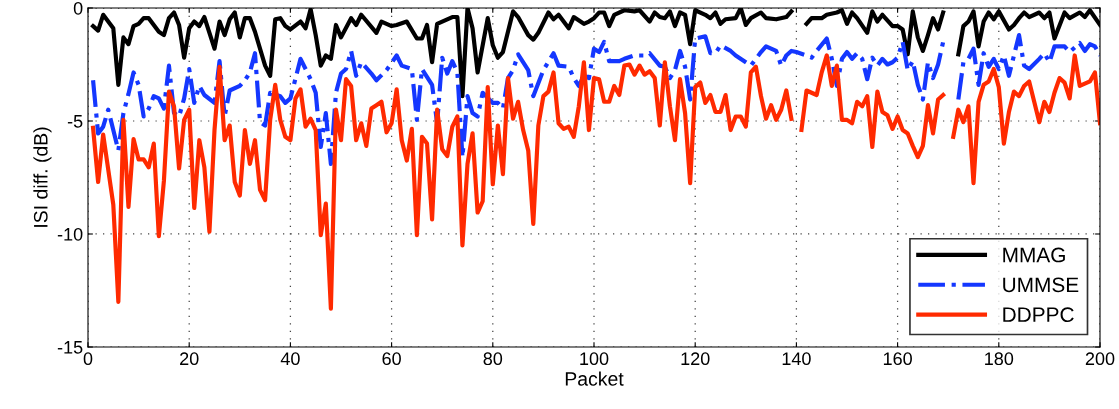 This screenshot has height=409, width=1119. What do you see at coordinates (1034, 255) in the screenshot?
I see `legend-label: MMAG` at bounding box center [1034, 255].